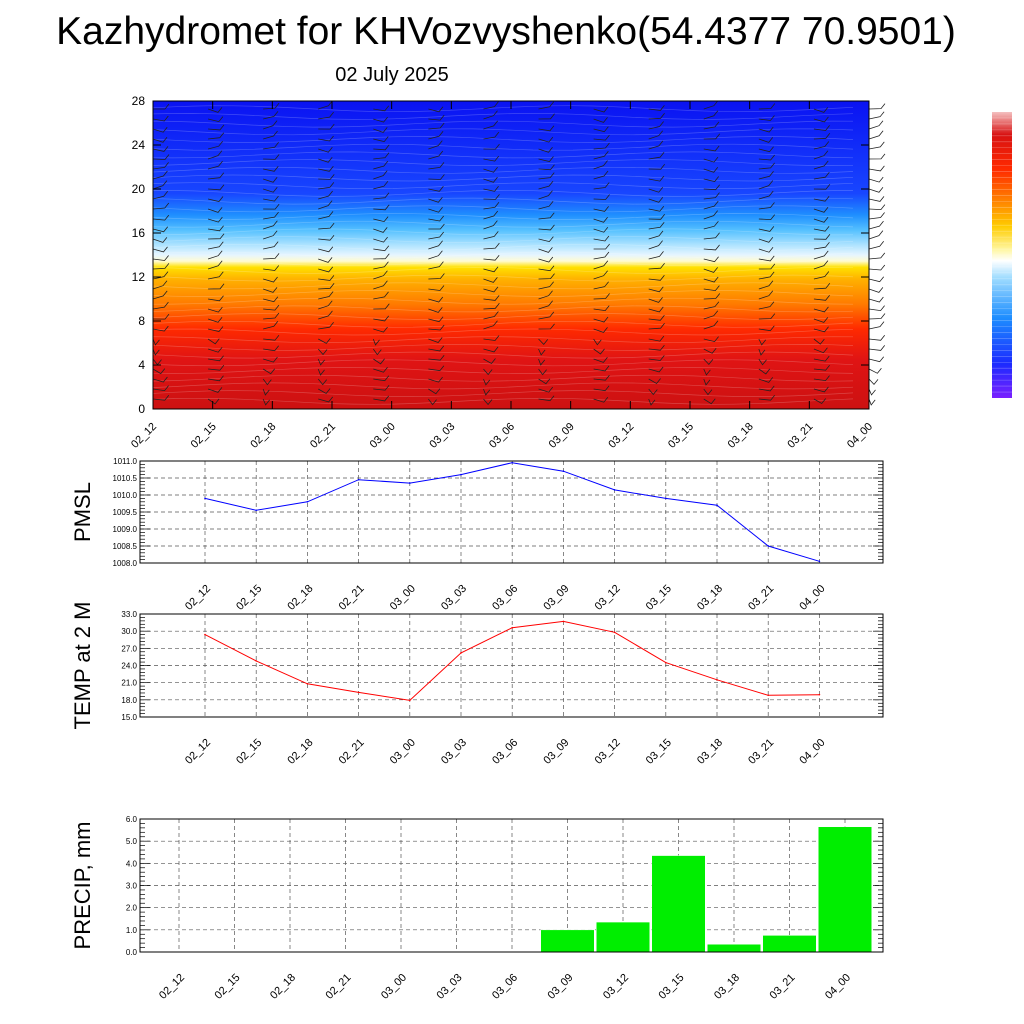 This screenshot has height=1024, width=1024. What do you see at coordinates (768, 695) in the screenshot?
I see `data-point` at bounding box center [768, 695].